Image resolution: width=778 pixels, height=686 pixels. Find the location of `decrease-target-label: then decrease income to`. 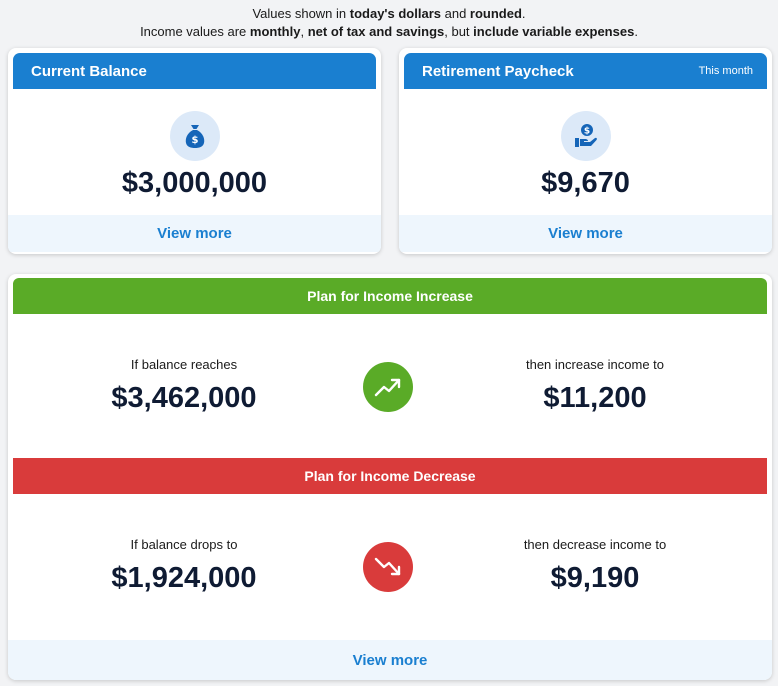

decrease-target-label: then decrease income to is located at coordinates (595, 544).